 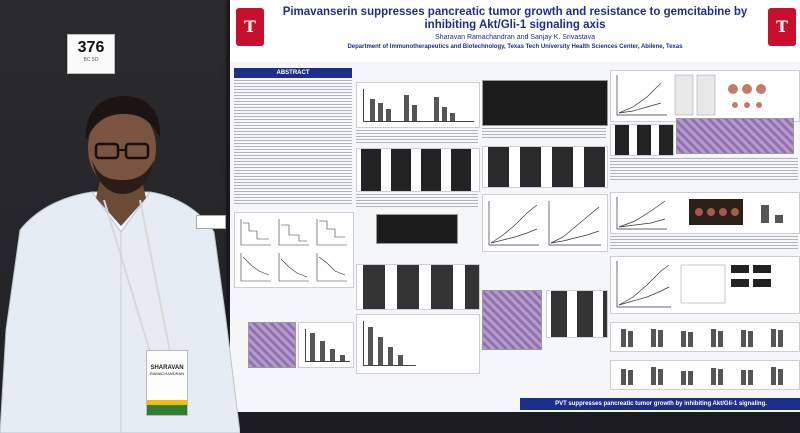 I want to click on name-badge: SHARAVAN RAMACHANDRAN, so click(x=167, y=383).